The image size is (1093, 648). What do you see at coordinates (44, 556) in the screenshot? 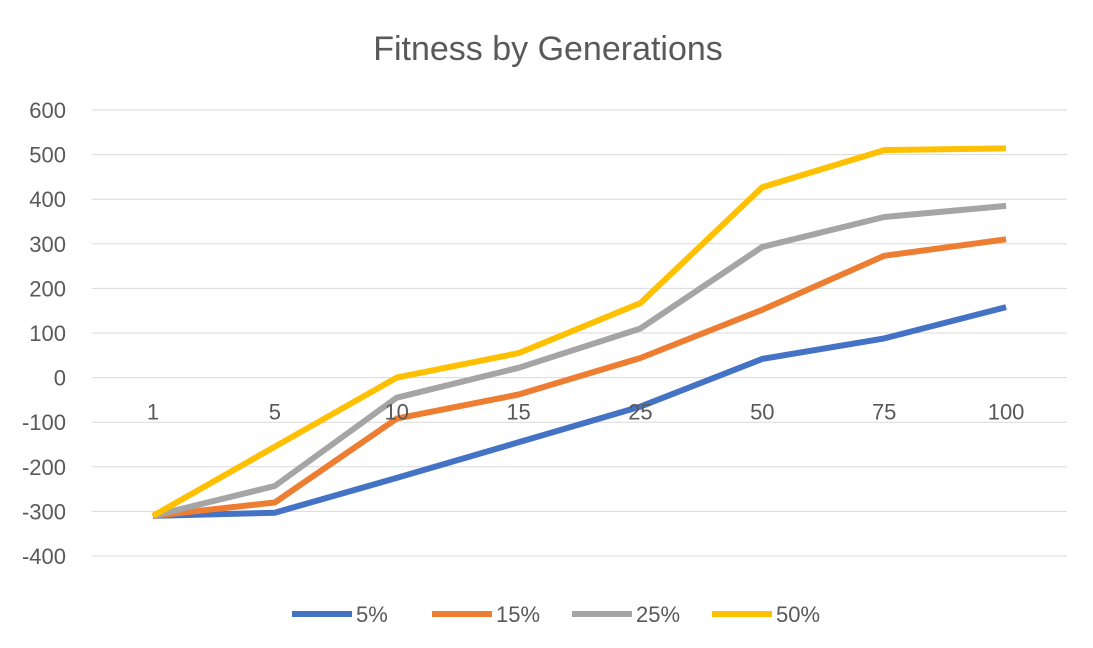
I see `y-tick-label: -400` at bounding box center [44, 556].